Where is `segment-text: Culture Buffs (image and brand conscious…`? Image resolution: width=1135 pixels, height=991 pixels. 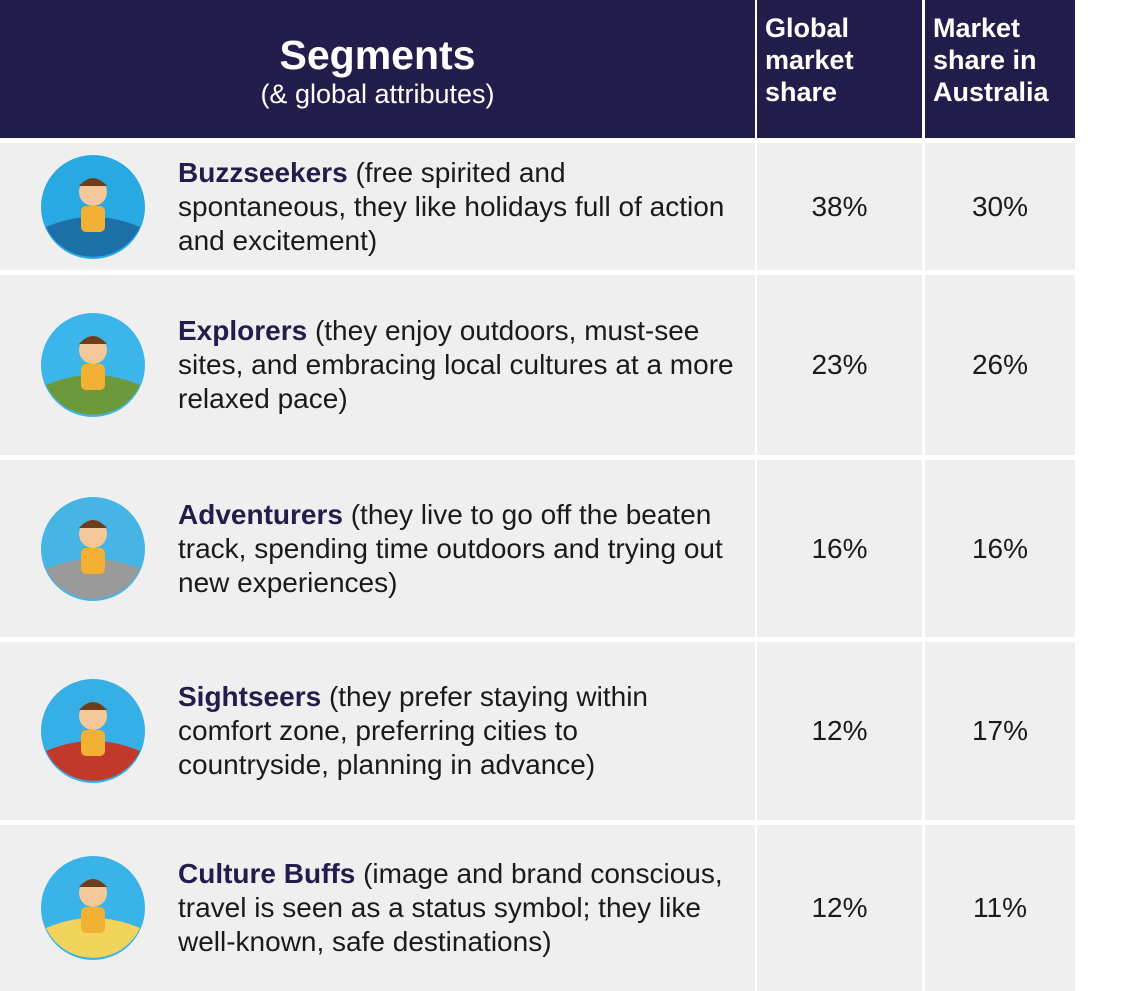 segment-text: Culture Buffs (image and brand conscious… is located at coordinates (456, 908).